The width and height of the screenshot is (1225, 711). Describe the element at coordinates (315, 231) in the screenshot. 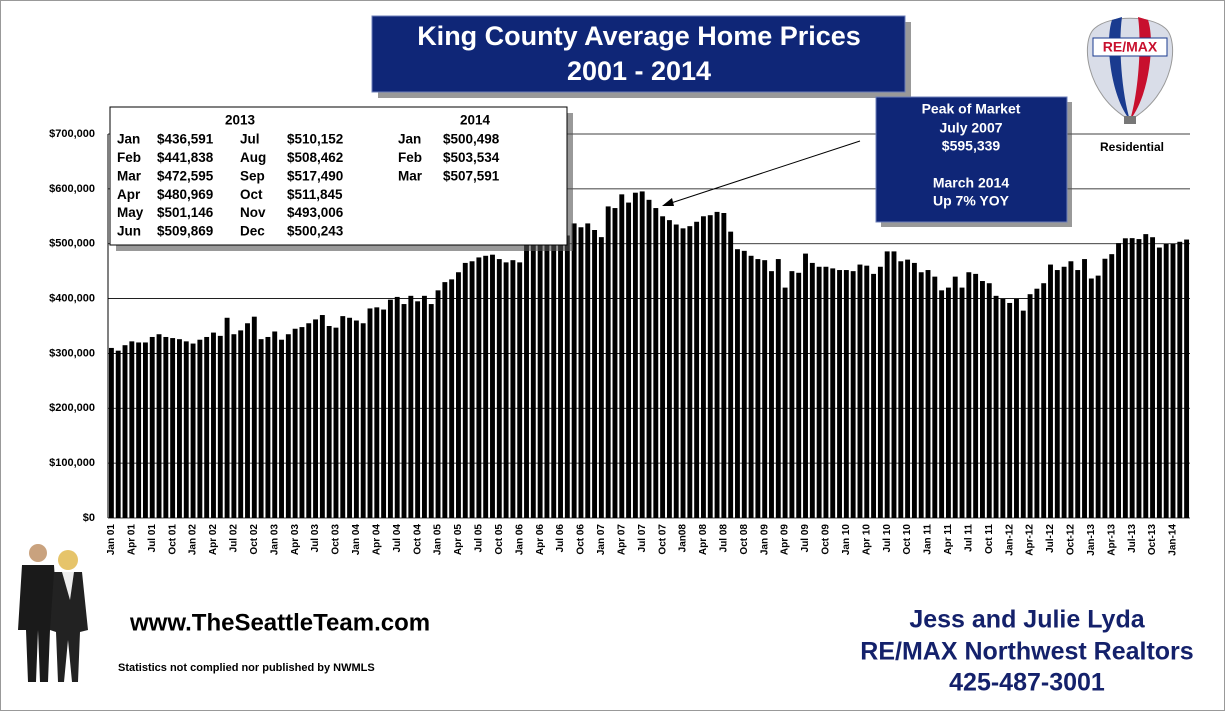

I see `inset-price: $500,243` at that location.